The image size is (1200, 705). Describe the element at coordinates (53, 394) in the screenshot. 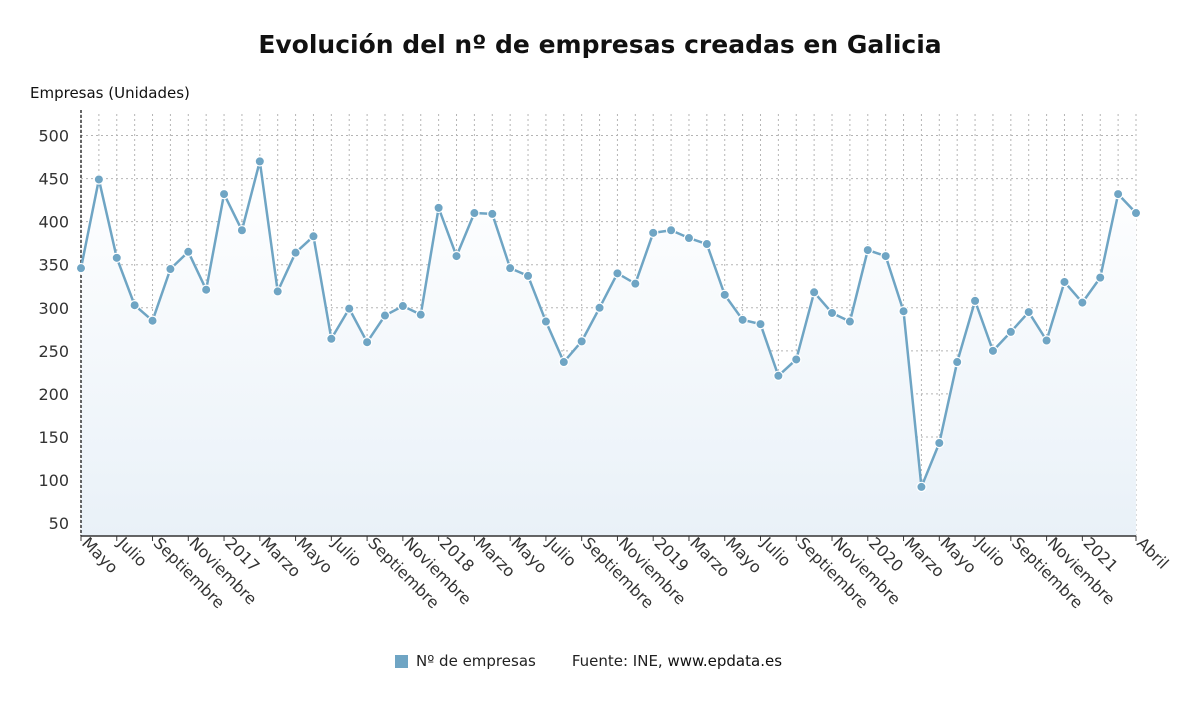

I see `y-tick-label: 200` at that location.